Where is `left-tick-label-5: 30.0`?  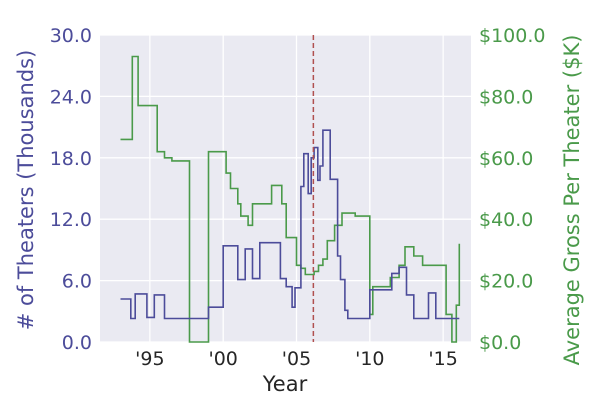
left-tick-label-5: 30.0 is located at coordinates (71, 36).